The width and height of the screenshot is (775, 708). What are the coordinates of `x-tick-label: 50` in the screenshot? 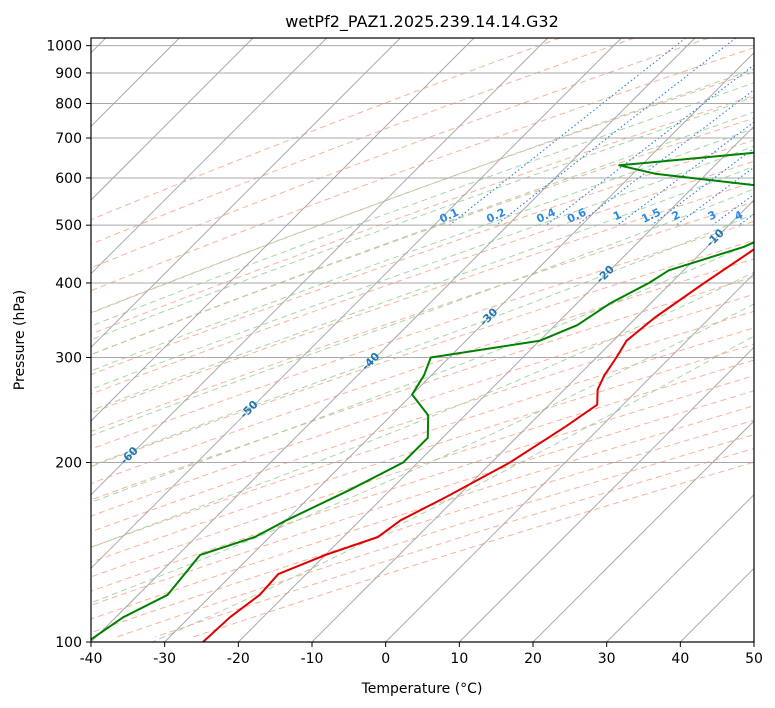 It's located at (754, 659).